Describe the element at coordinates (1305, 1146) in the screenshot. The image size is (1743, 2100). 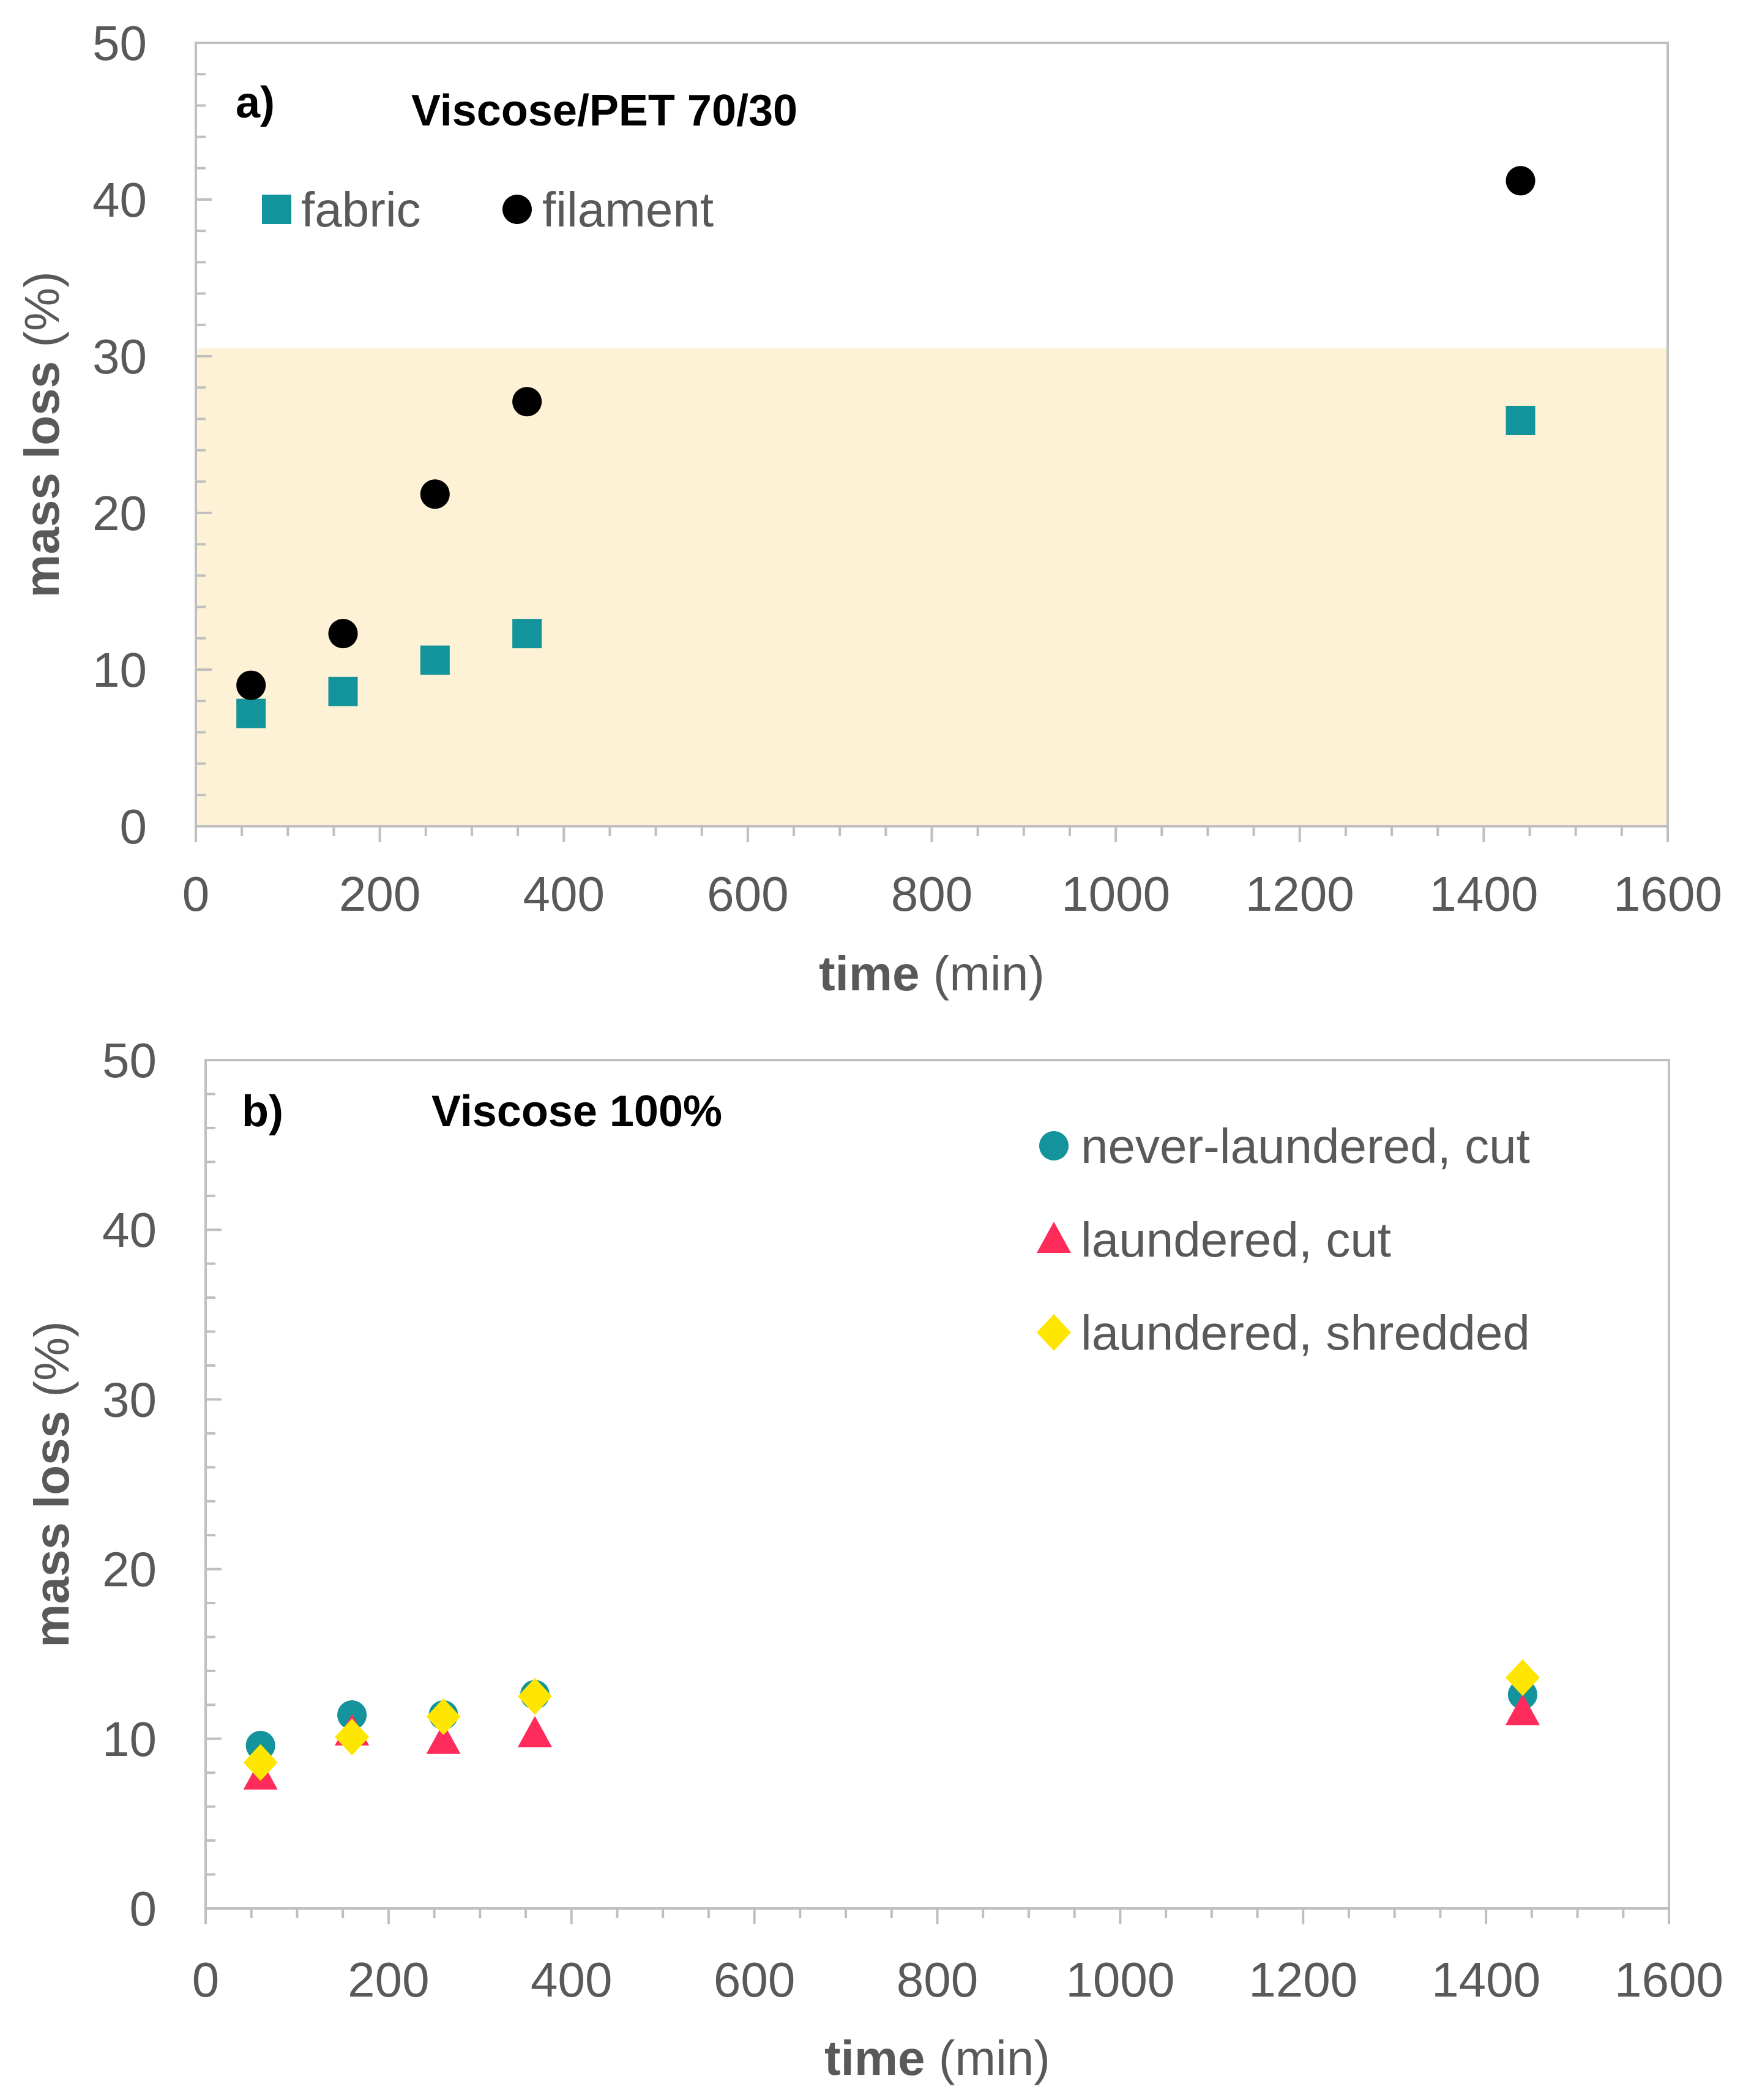
I see `legend-label: never-laundered, cut` at that location.